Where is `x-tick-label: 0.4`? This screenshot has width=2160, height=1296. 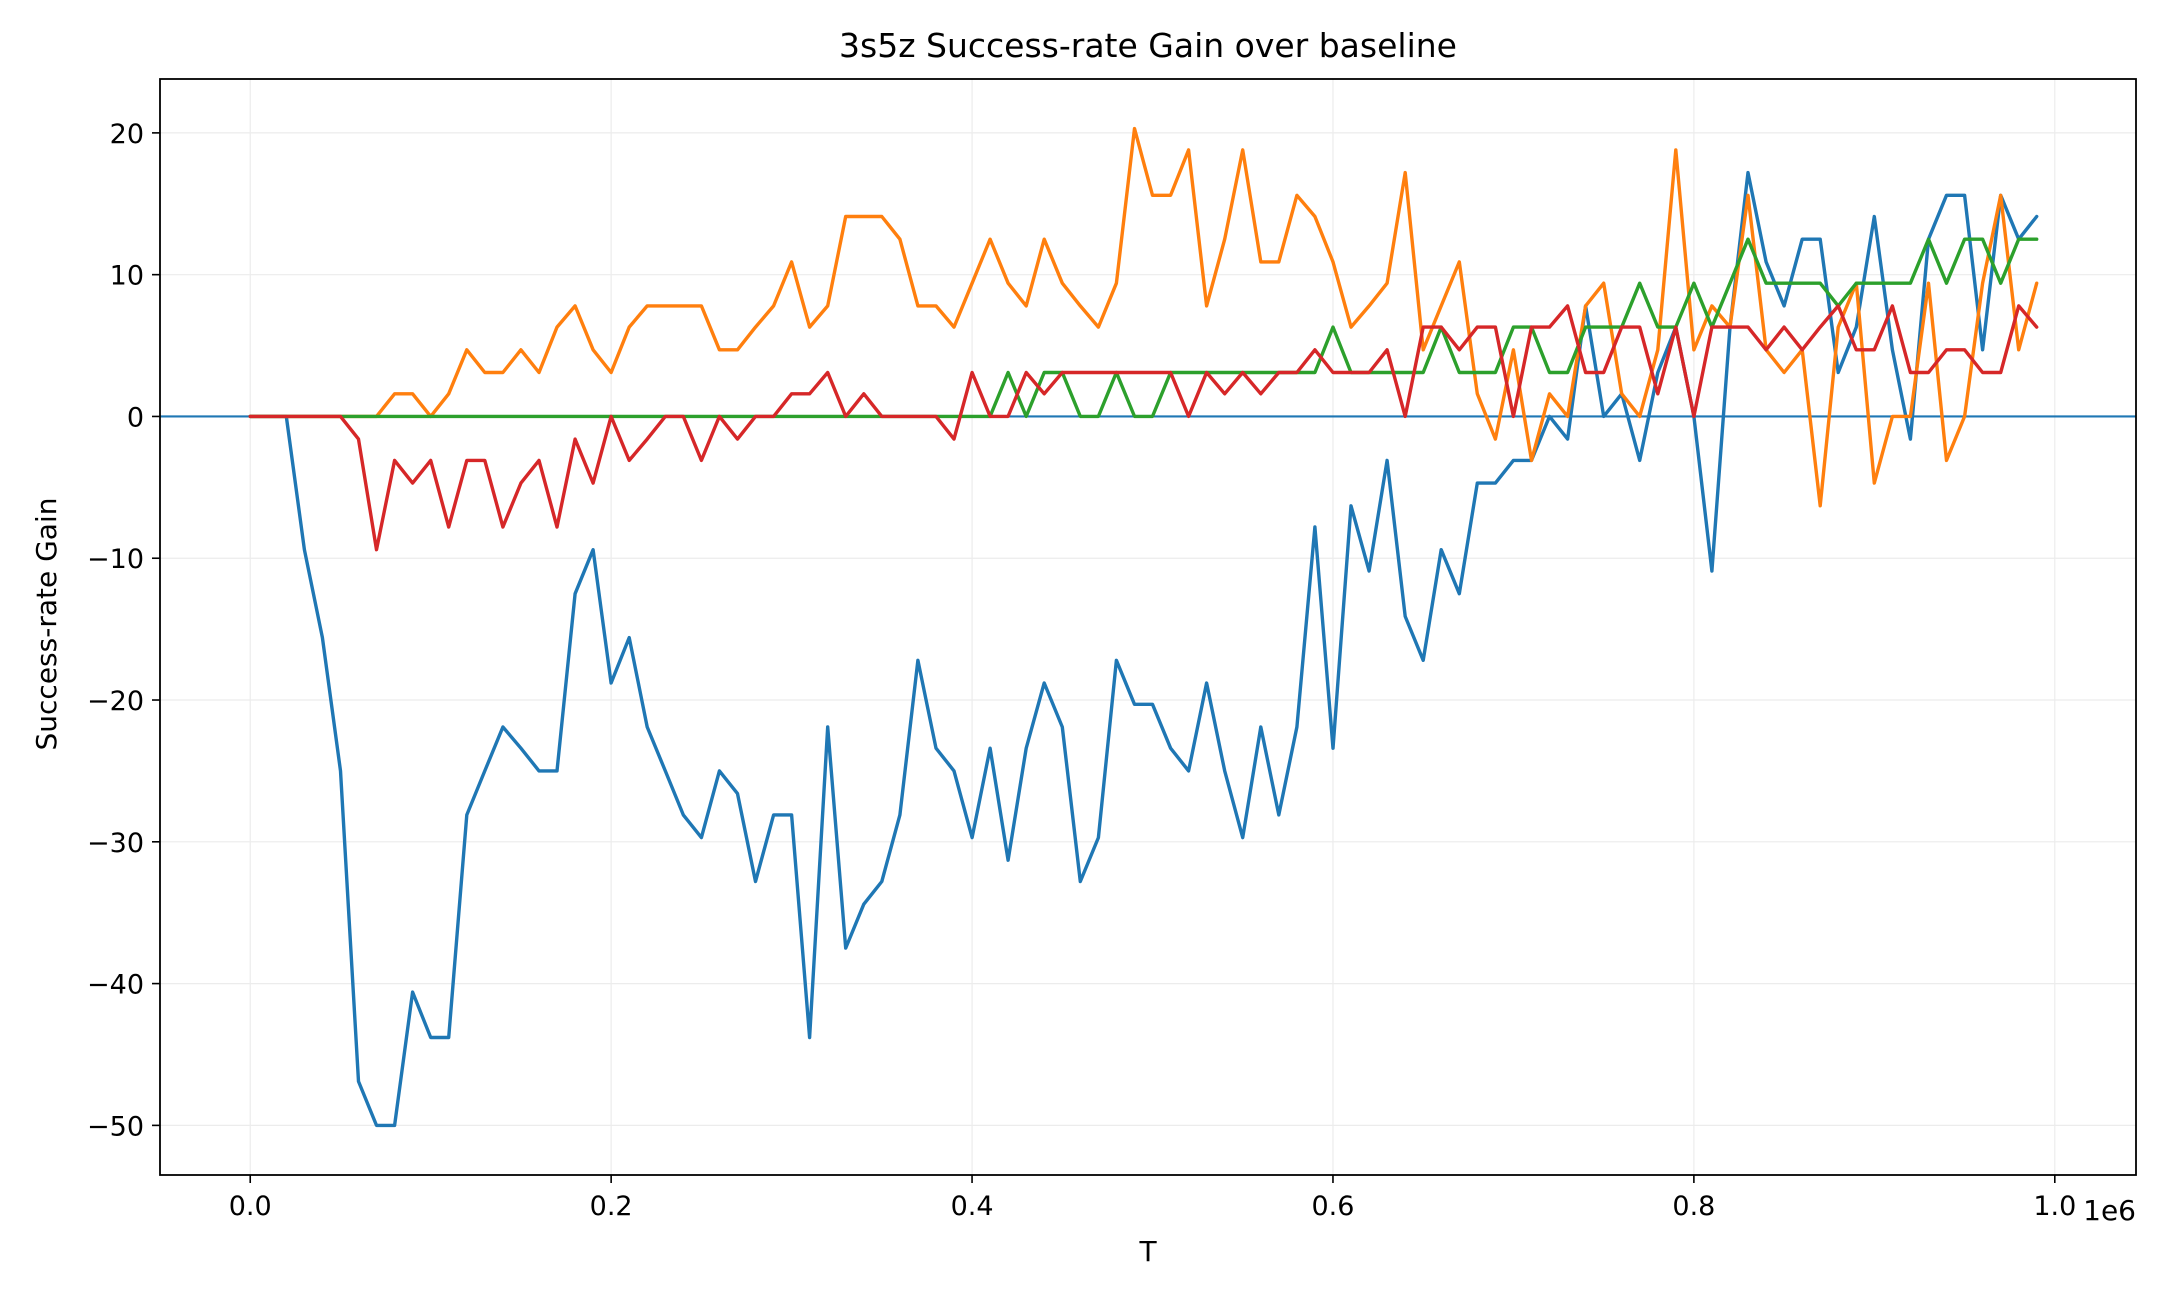 x-tick-label: 0.4 is located at coordinates (972, 1206).